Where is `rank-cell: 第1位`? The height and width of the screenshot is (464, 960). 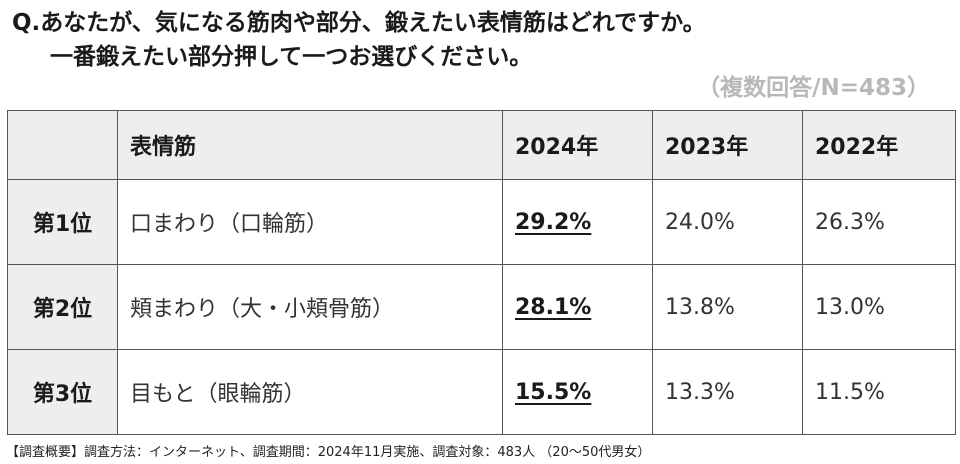 rank-cell: 第1位 is located at coordinates (62, 222).